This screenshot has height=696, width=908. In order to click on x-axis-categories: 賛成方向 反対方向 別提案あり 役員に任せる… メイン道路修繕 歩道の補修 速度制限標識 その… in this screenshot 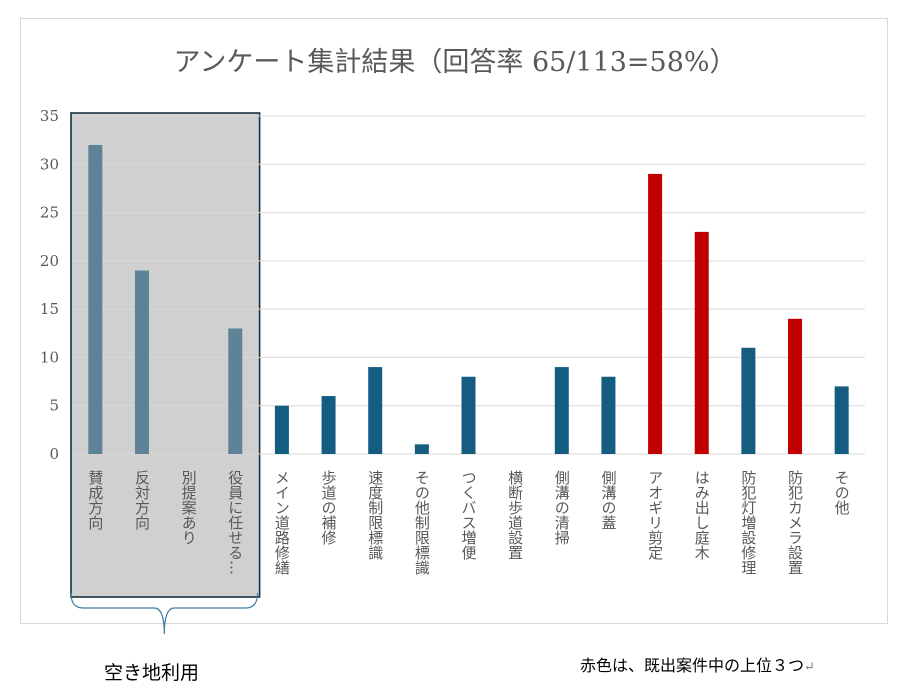, I will do `click(468, 523)`.